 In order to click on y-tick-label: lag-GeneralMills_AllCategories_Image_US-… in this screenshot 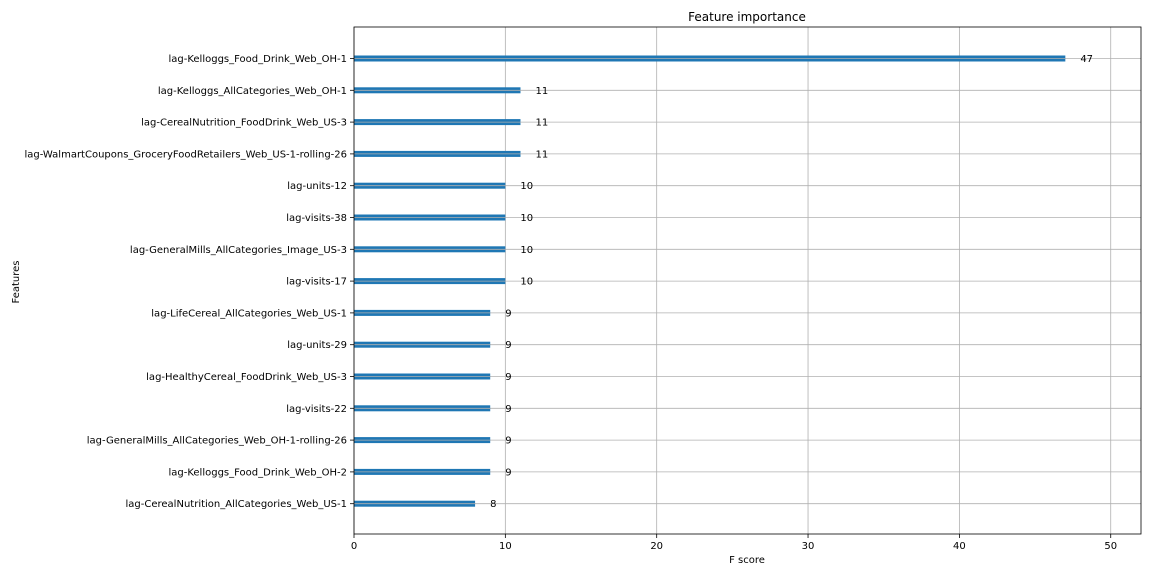, I will do `click(238, 250)`.